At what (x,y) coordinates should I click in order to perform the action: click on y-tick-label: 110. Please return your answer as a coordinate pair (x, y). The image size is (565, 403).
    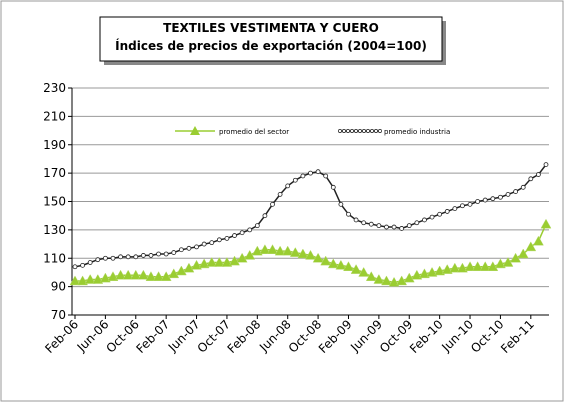
    Looking at the image, I should click on (54, 258).